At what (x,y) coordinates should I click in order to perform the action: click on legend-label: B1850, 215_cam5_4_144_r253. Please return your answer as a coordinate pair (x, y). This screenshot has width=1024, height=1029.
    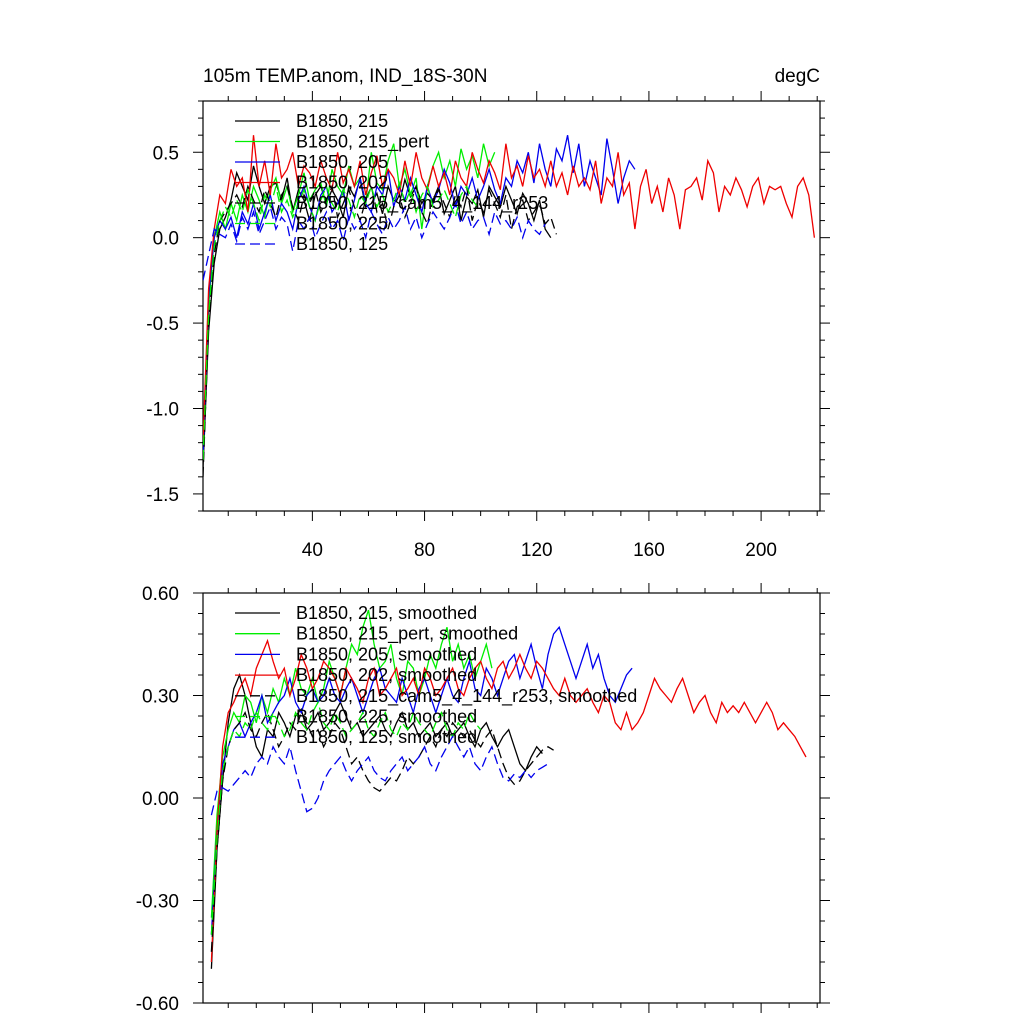
    Looking at the image, I should click on (422, 203).